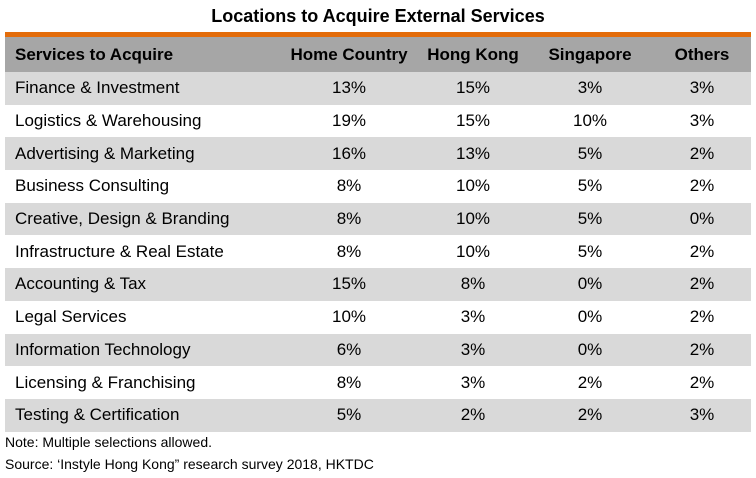 The width and height of the screenshot is (756, 478). Describe the element at coordinates (81, 284) in the screenshot. I see `service-label-cell: Accounting & Tax` at that location.